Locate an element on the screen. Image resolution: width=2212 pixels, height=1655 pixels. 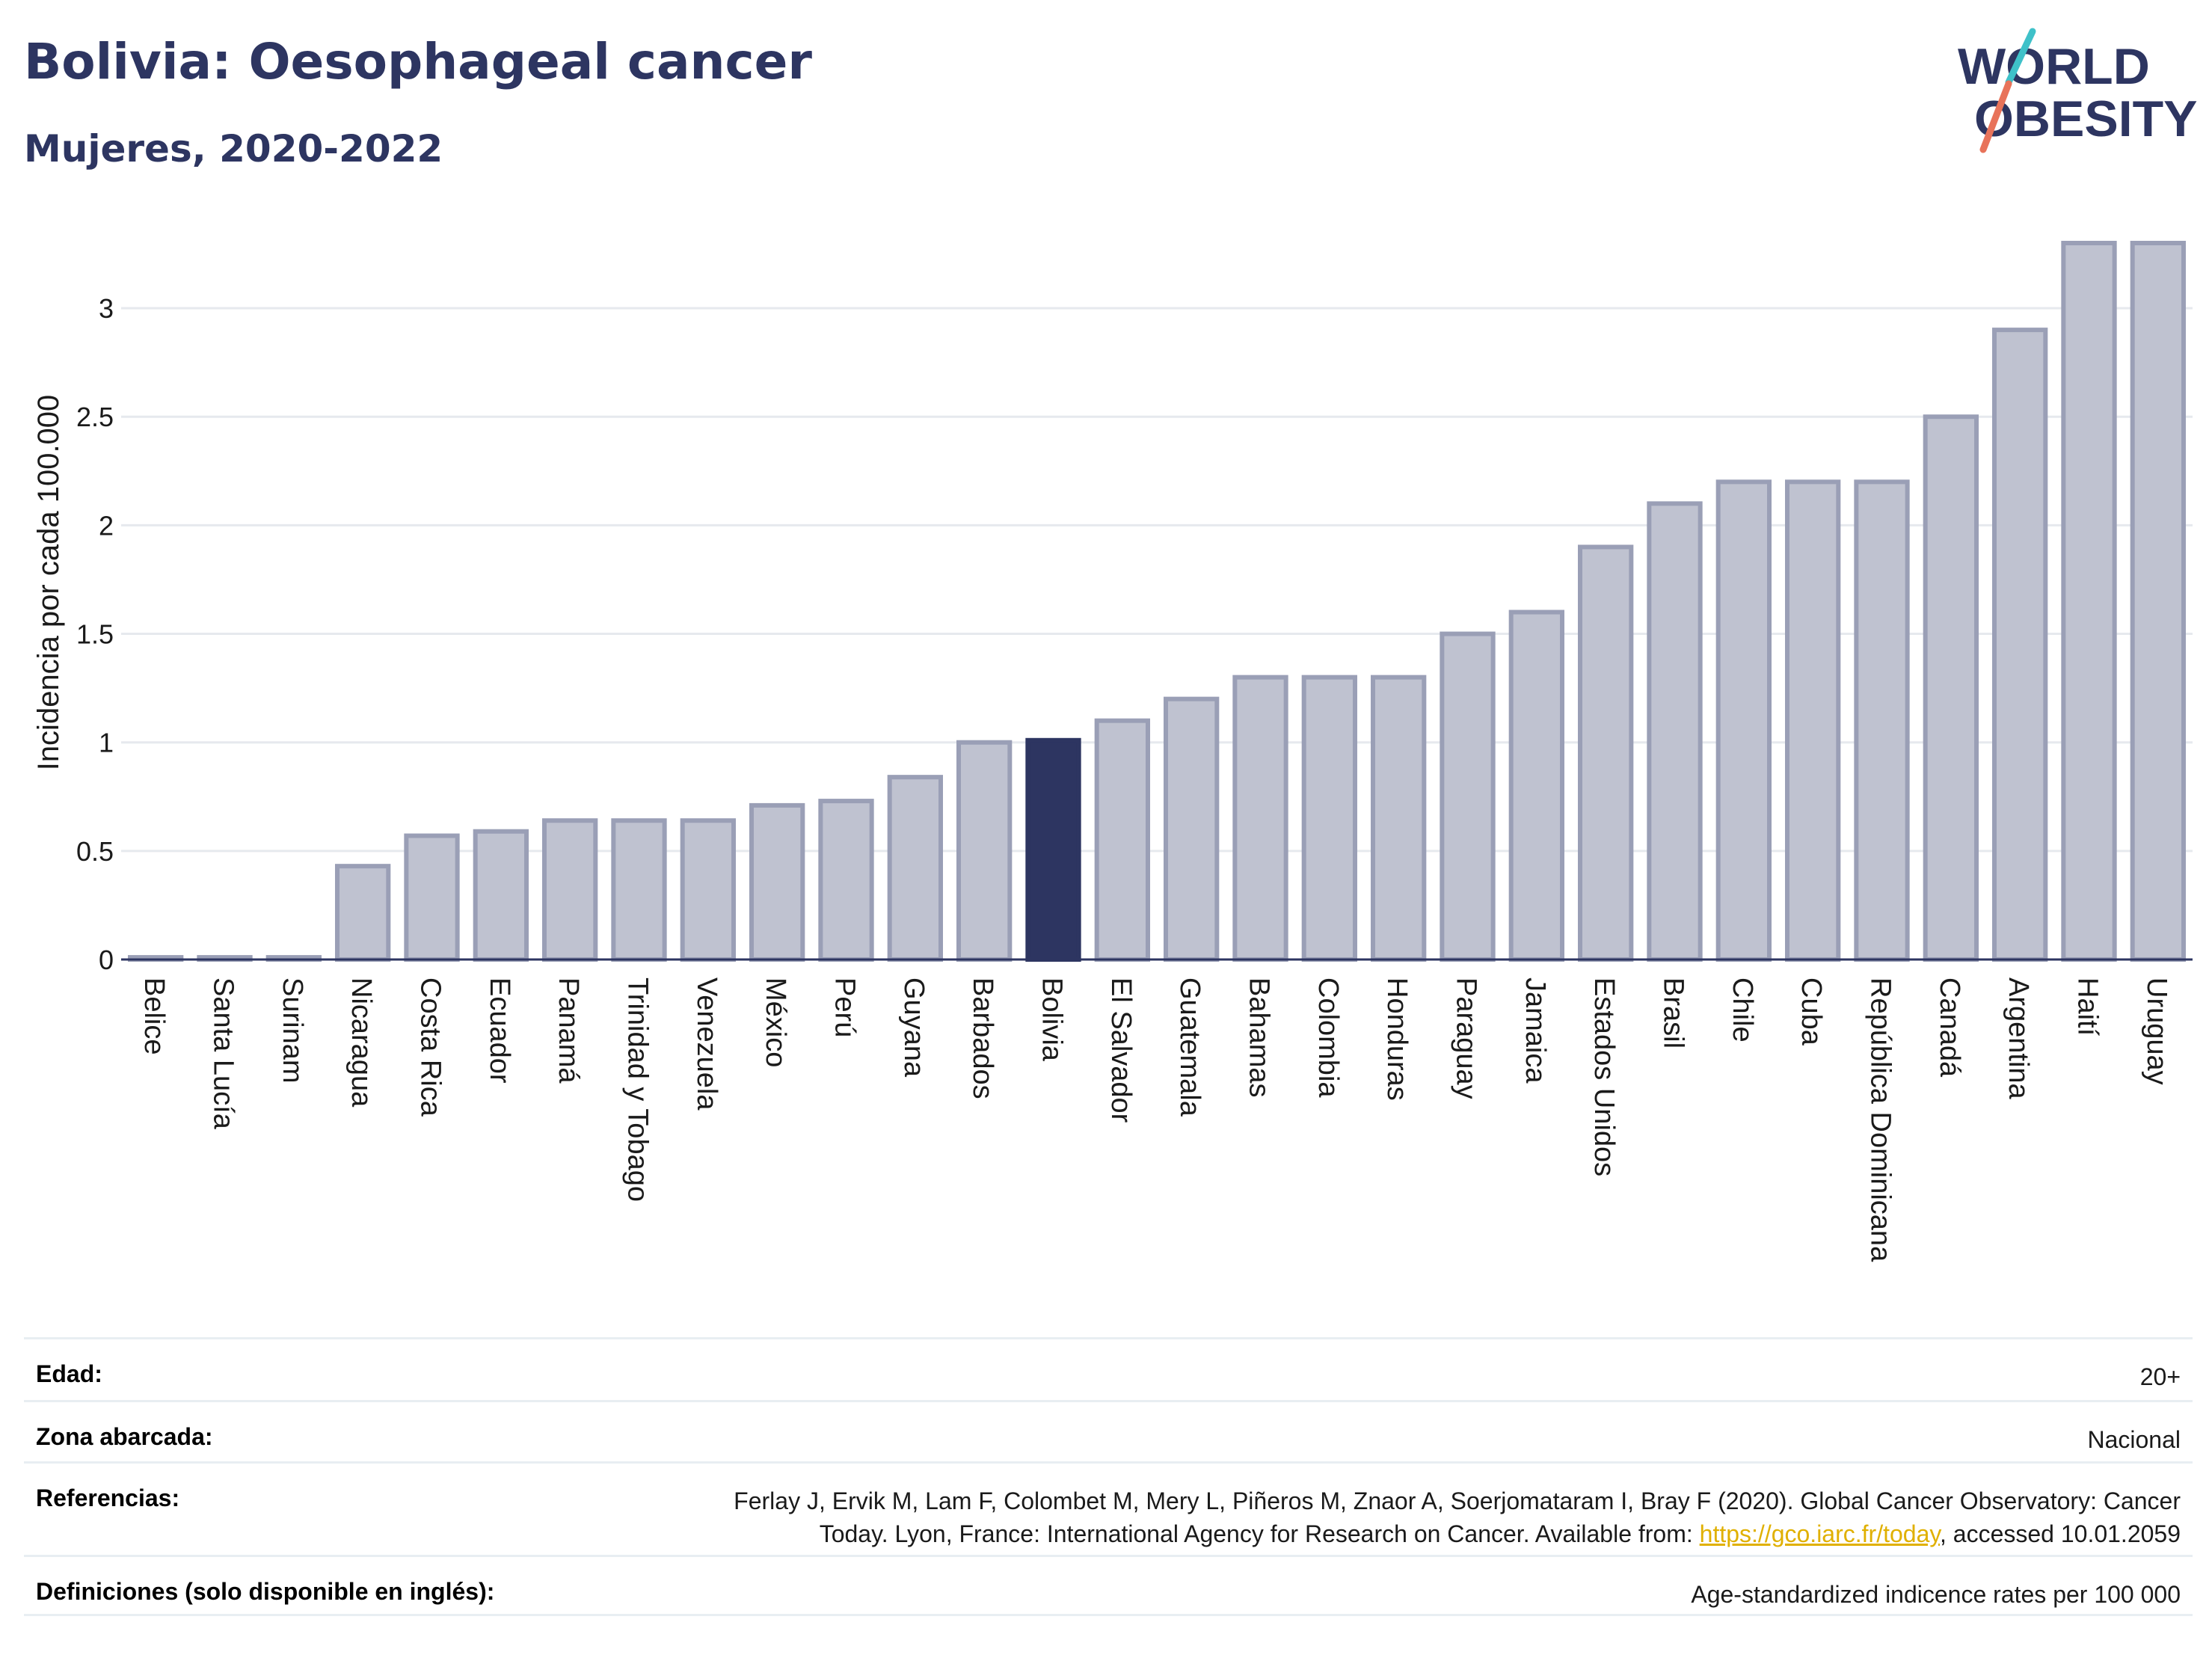
x-tick-label: Uruguay is located at coordinates (2156, 1031).